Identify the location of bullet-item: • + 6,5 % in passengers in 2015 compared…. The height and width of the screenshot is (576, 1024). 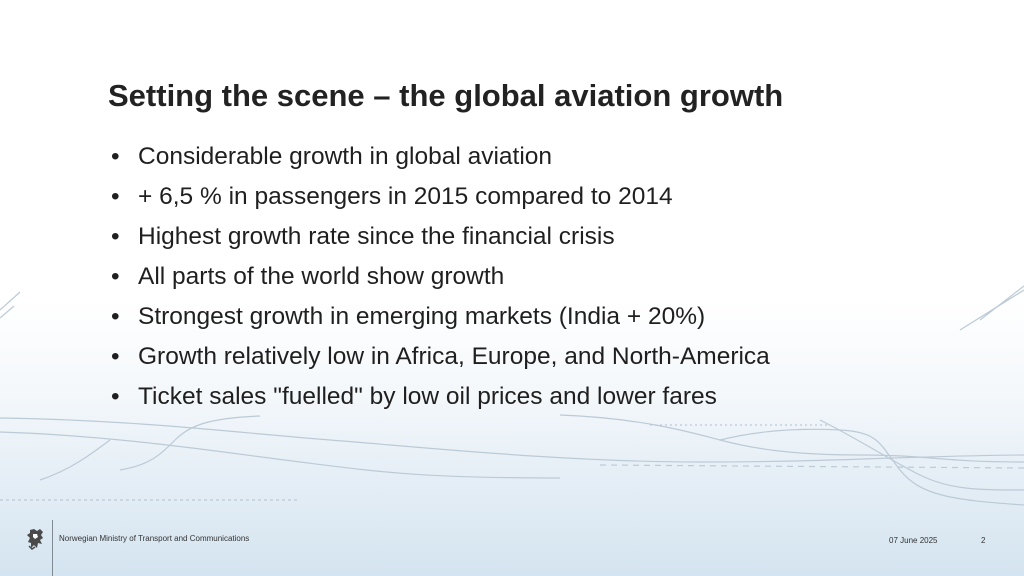
(439, 197).